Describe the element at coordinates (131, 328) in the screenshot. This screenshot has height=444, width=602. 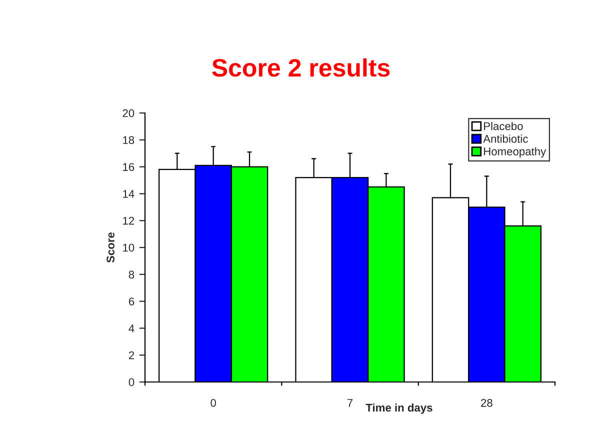
I see `y-tick-label: 4` at that location.